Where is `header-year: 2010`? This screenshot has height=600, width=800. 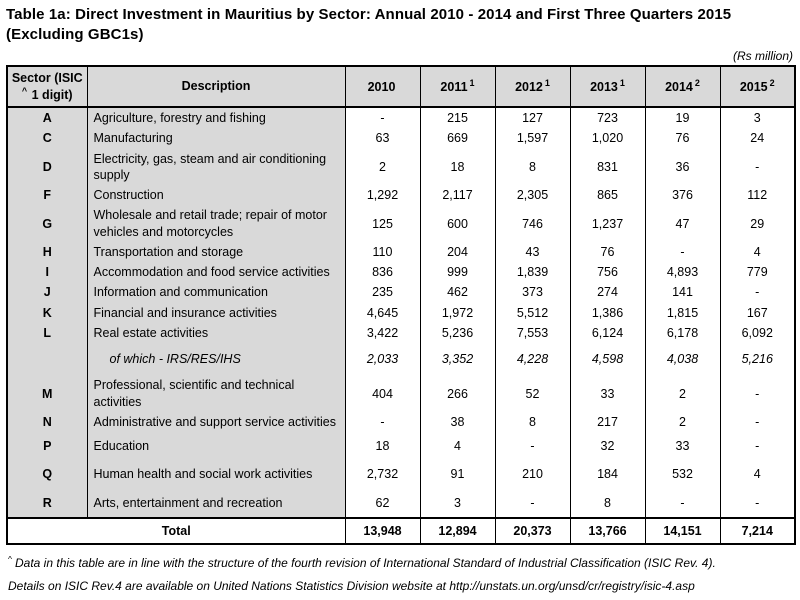 header-year: 2010 is located at coordinates (382, 87).